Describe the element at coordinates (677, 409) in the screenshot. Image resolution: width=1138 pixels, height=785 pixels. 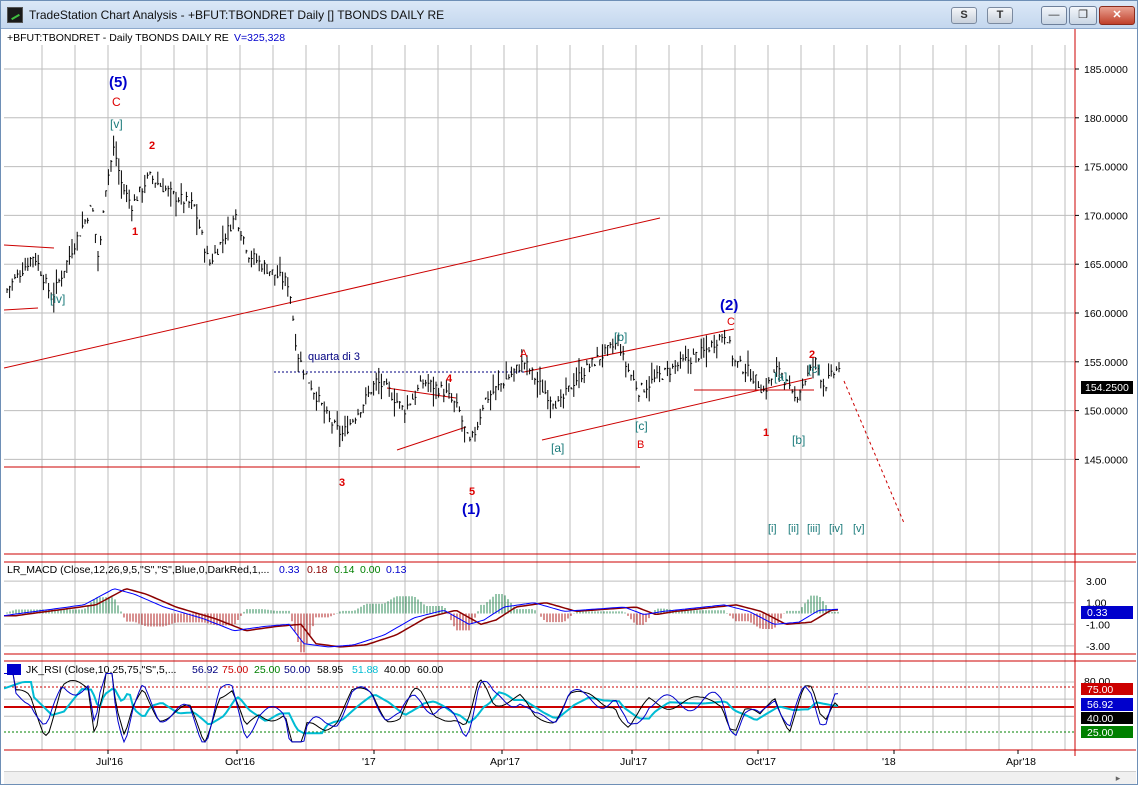
I see `channel-lower` at that location.